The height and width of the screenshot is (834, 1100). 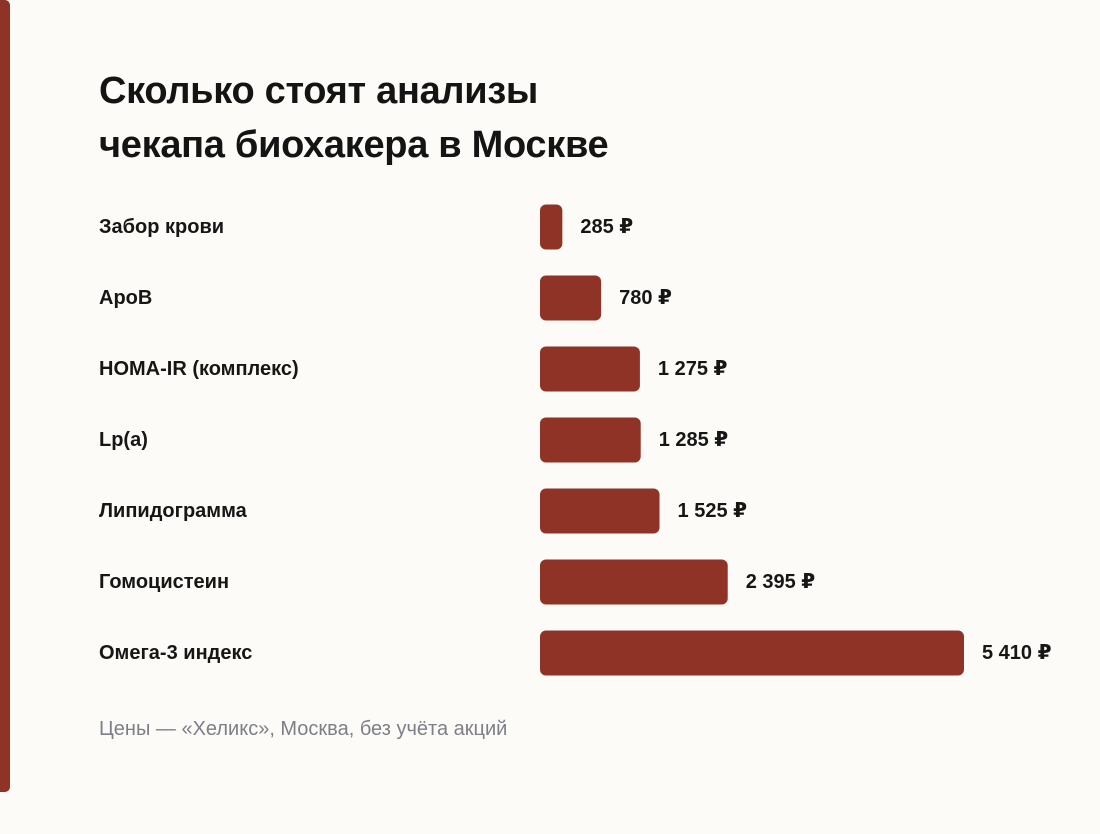 What do you see at coordinates (319, 91) in the screenshot?
I see `chart-title-line-1: Сколько стоят анализы` at bounding box center [319, 91].